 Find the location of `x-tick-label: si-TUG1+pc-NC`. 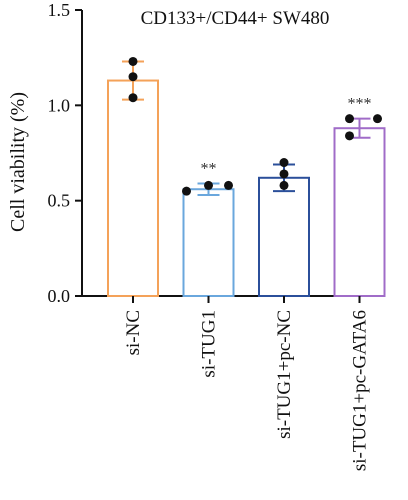

x-tick-label: si-TUG1+pc-NC is located at coordinates (284, 374).